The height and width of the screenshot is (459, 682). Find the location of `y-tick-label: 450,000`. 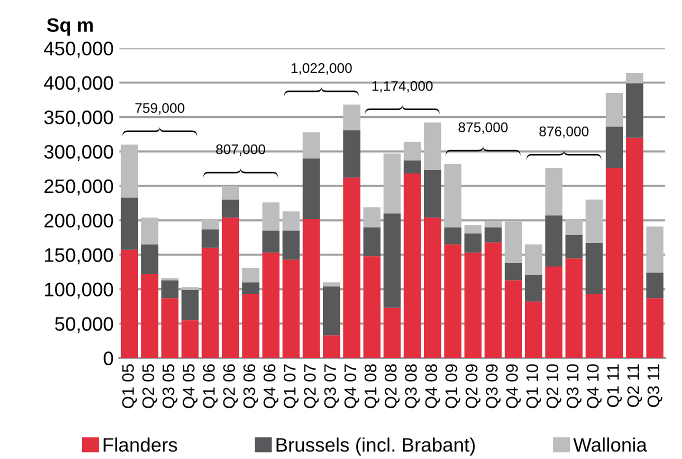

y-tick-label: 450,000 is located at coordinates (79, 50).